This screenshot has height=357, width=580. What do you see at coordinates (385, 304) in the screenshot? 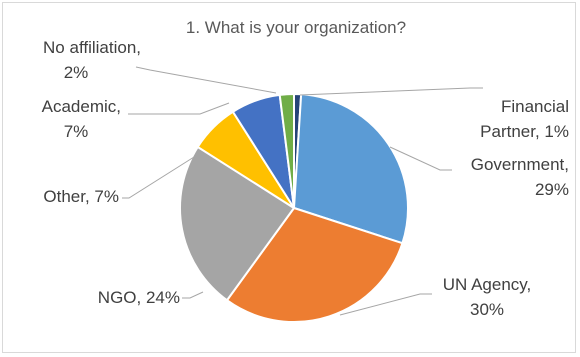
I see `leader-line-un-agency` at bounding box center [385, 304].